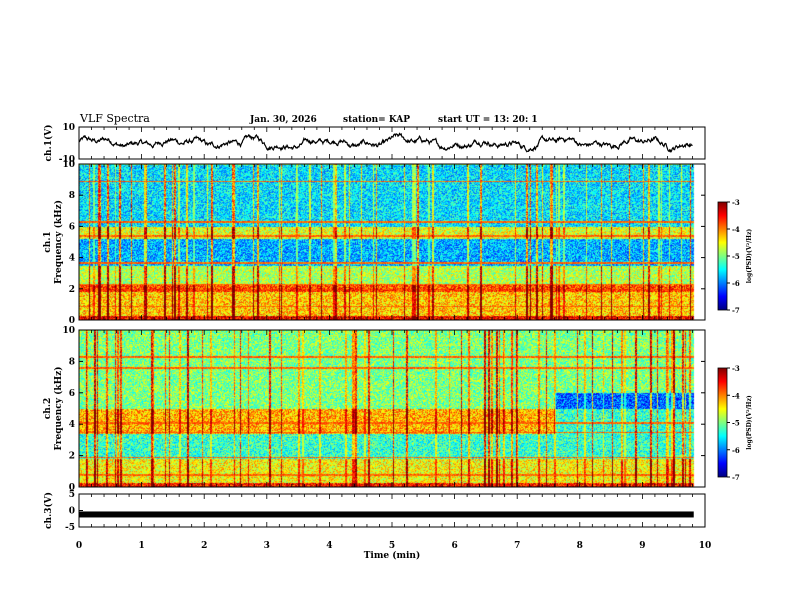 The image size is (792, 612). Describe the element at coordinates (392, 546) in the screenshot. I see `xtick-label: 5` at that location.